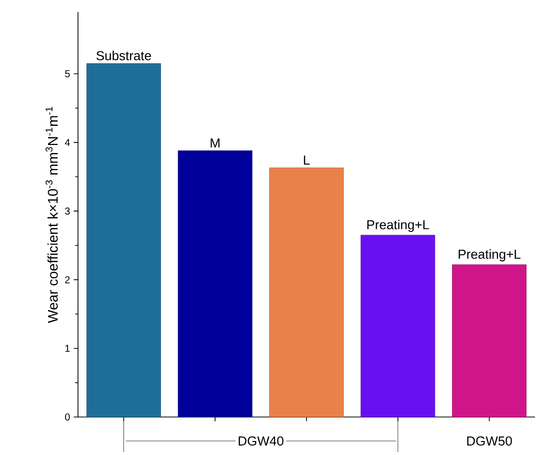  Describe the element at coordinates (261, 441) in the screenshot. I see `text: DGW40` at that location.